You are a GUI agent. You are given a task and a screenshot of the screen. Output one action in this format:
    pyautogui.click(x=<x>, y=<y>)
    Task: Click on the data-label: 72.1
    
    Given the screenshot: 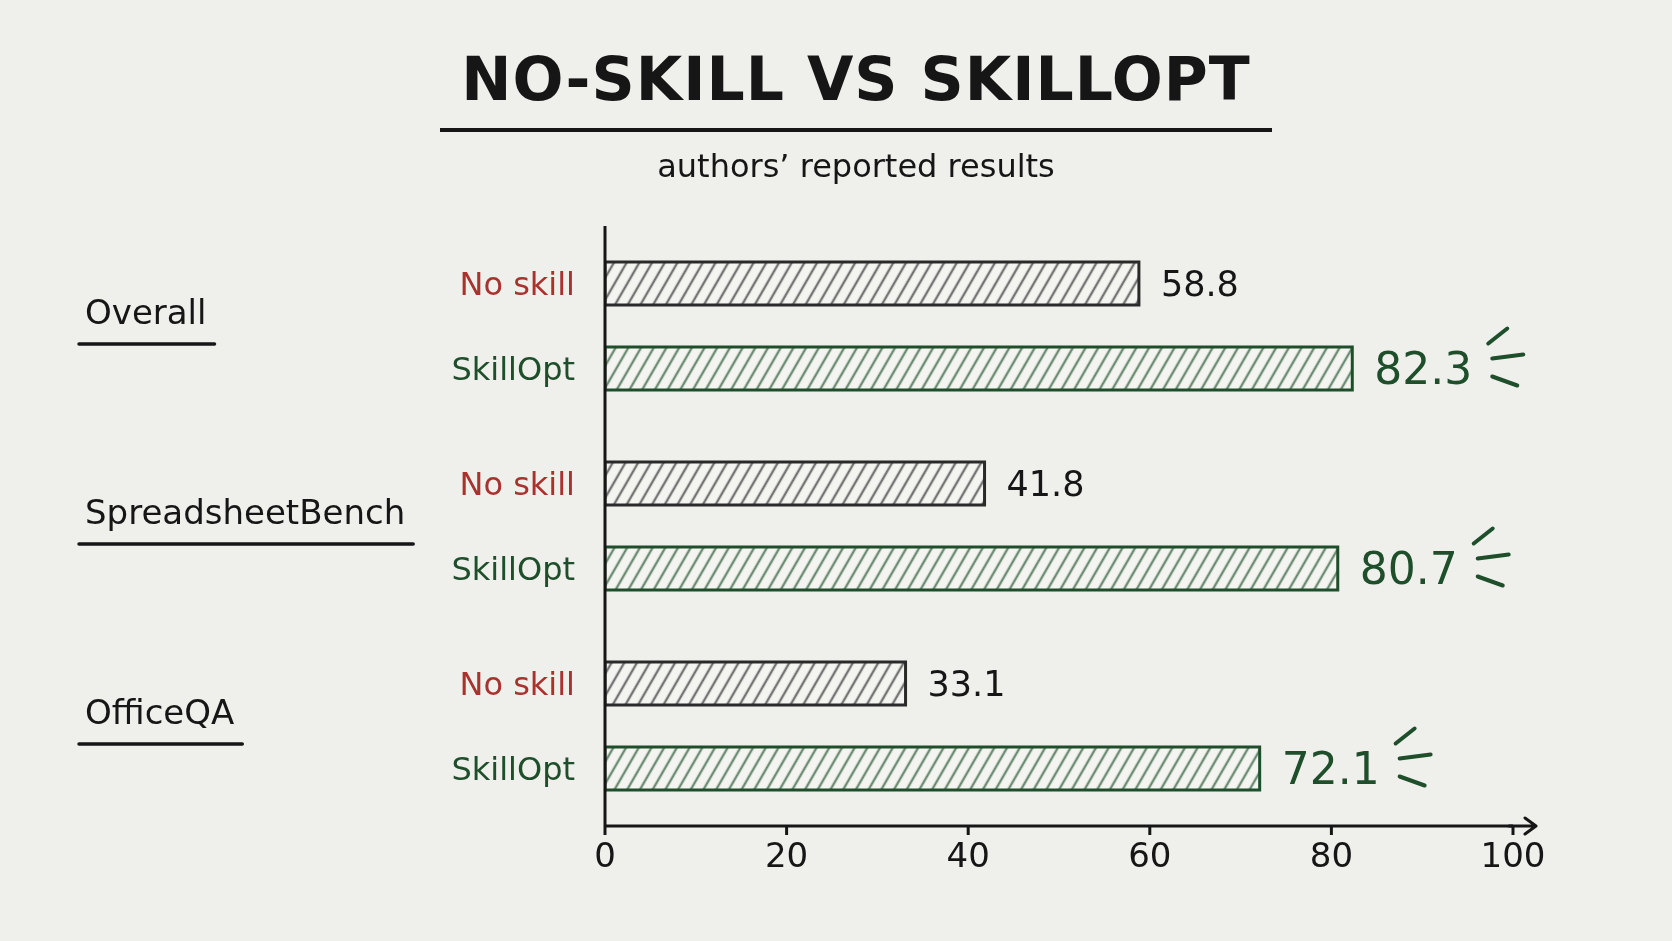 What is the action you would take?
    pyautogui.click(x=1330, y=768)
    